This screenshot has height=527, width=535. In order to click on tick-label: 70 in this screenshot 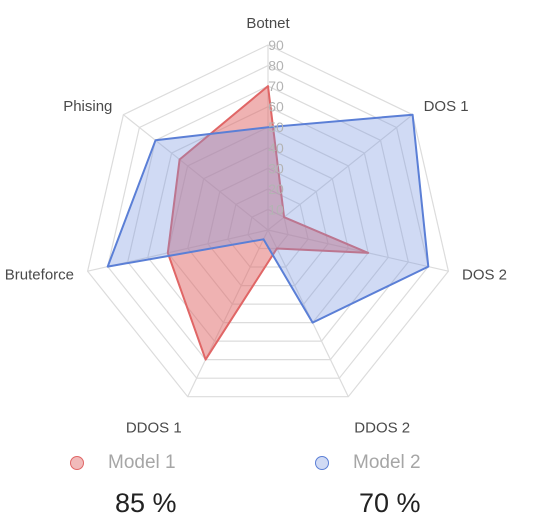, I will do `click(276, 86)`.